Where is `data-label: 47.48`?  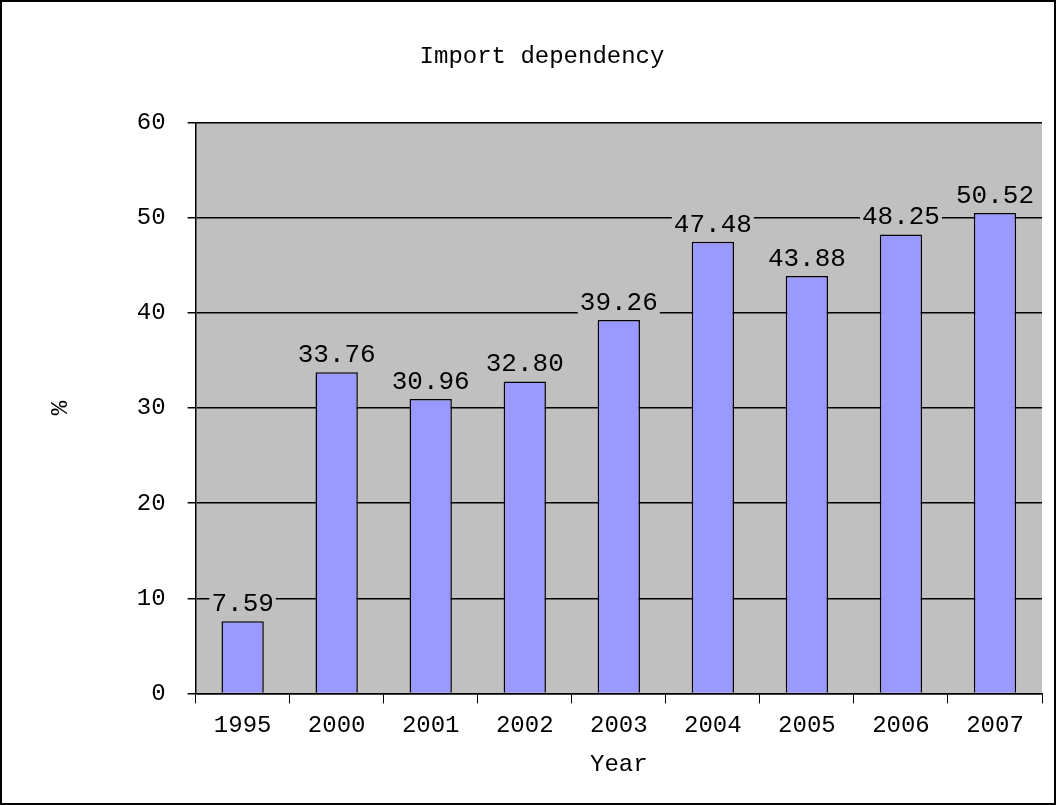 data-label: 47.48 is located at coordinates (712, 224).